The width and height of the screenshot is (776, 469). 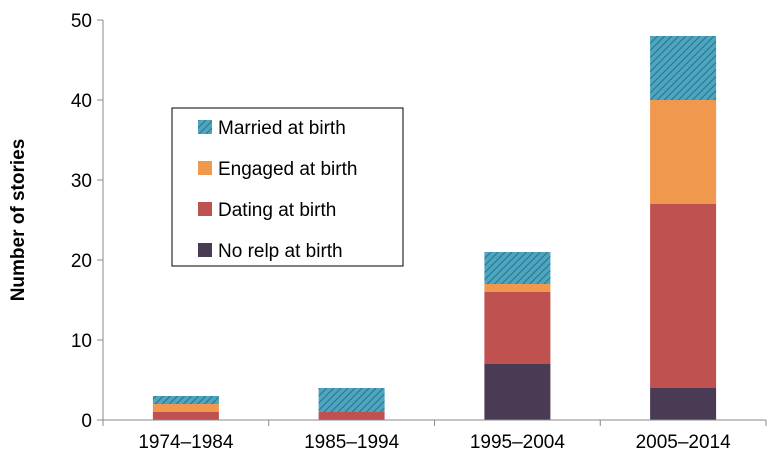 I want to click on bar-married-at-birth-1995-2004, so click(x=517, y=268).